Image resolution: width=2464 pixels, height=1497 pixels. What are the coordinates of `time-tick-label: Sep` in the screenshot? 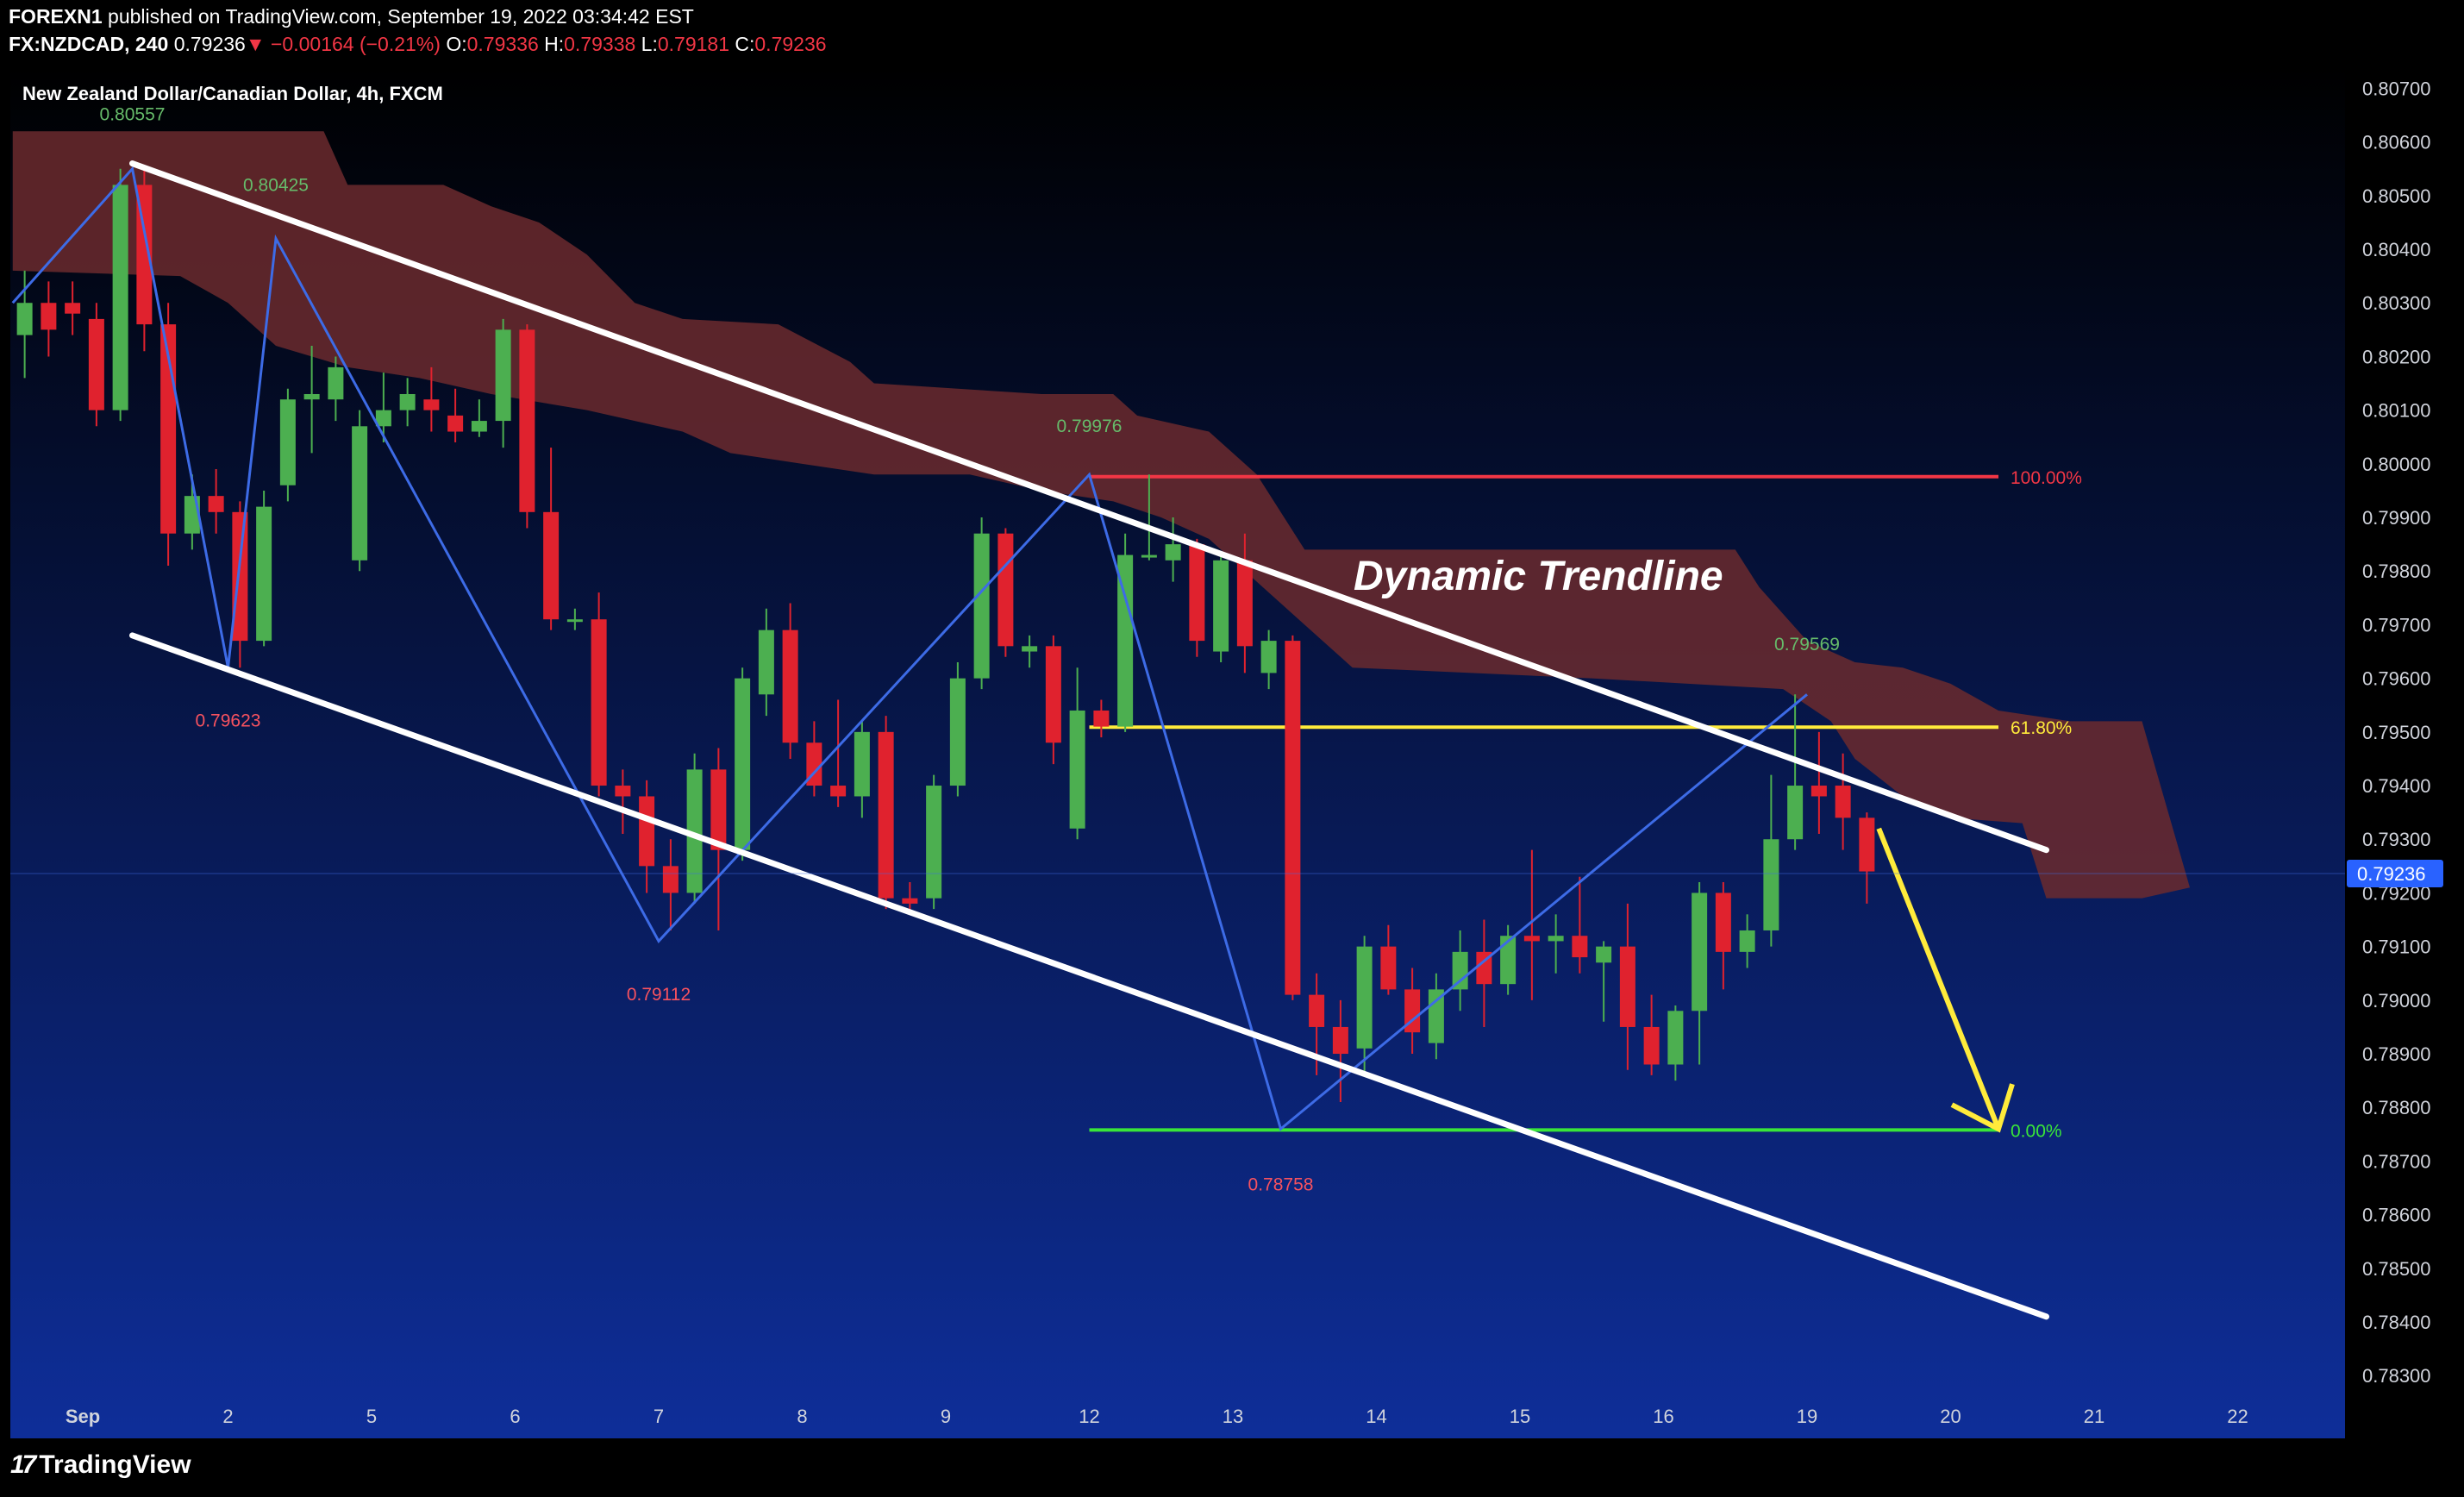 It's located at (83, 1416).